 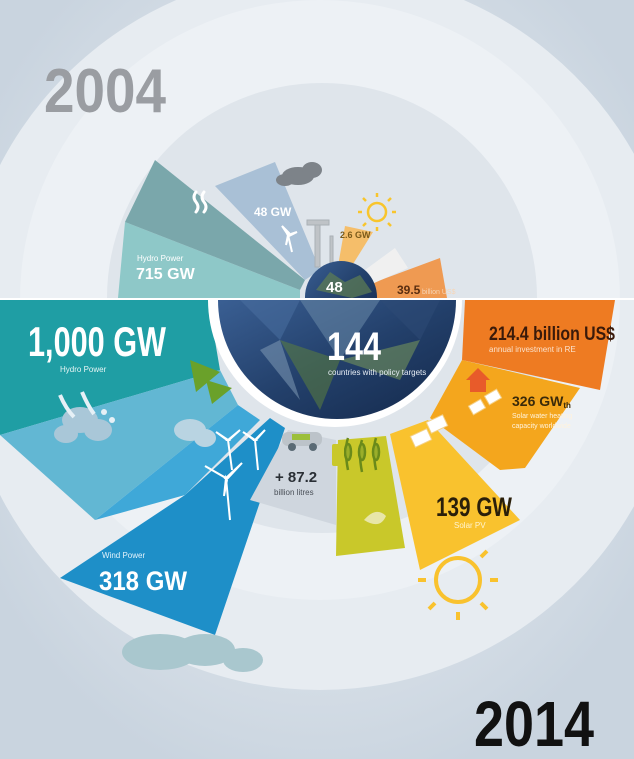 I want to click on wave-icon, so click(x=200, y=202).